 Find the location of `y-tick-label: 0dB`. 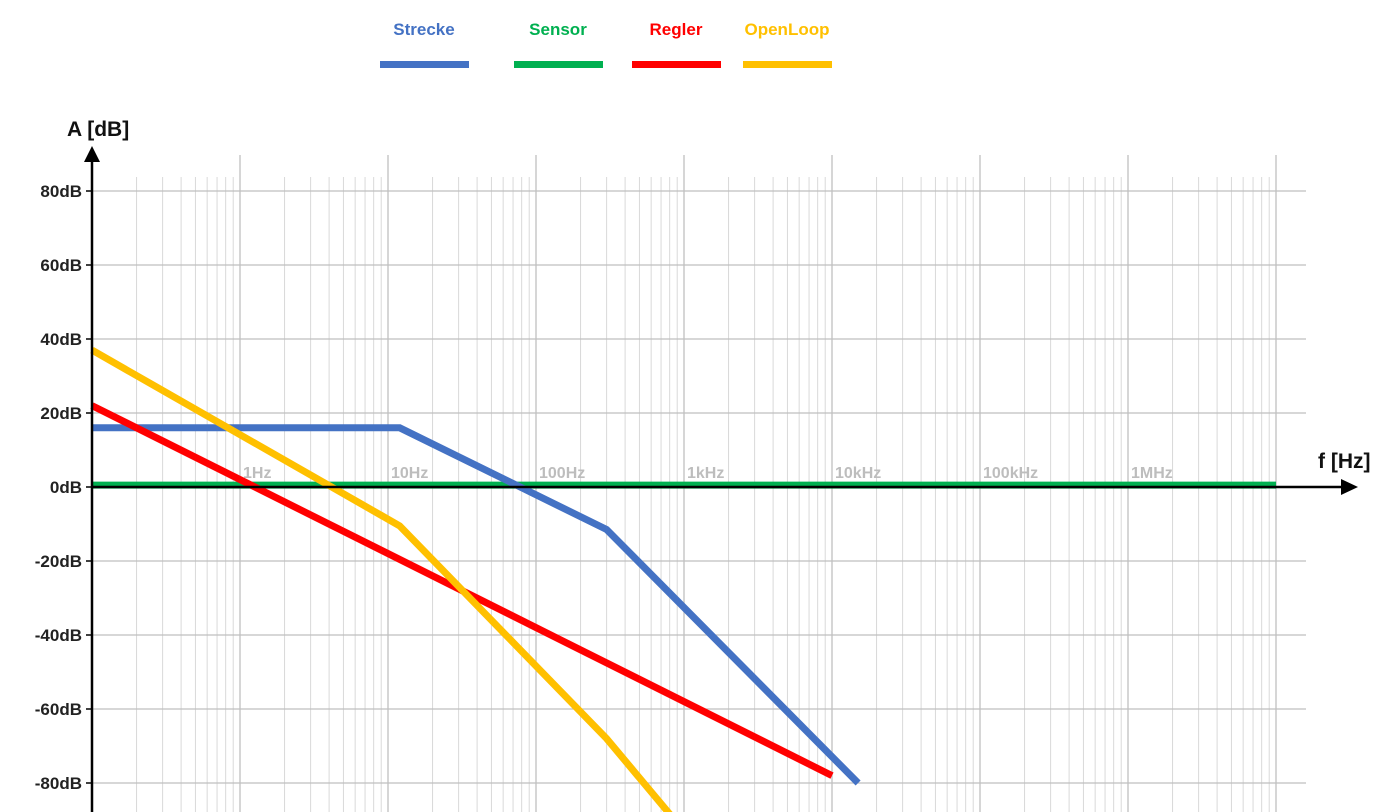

y-tick-label: 0dB is located at coordinates (66, 487).